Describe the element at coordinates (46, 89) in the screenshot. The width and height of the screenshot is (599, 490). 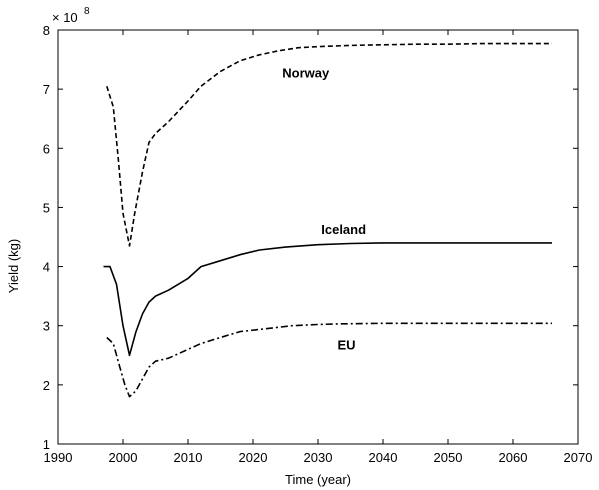
I see `y-tick-label: 7` at that location.